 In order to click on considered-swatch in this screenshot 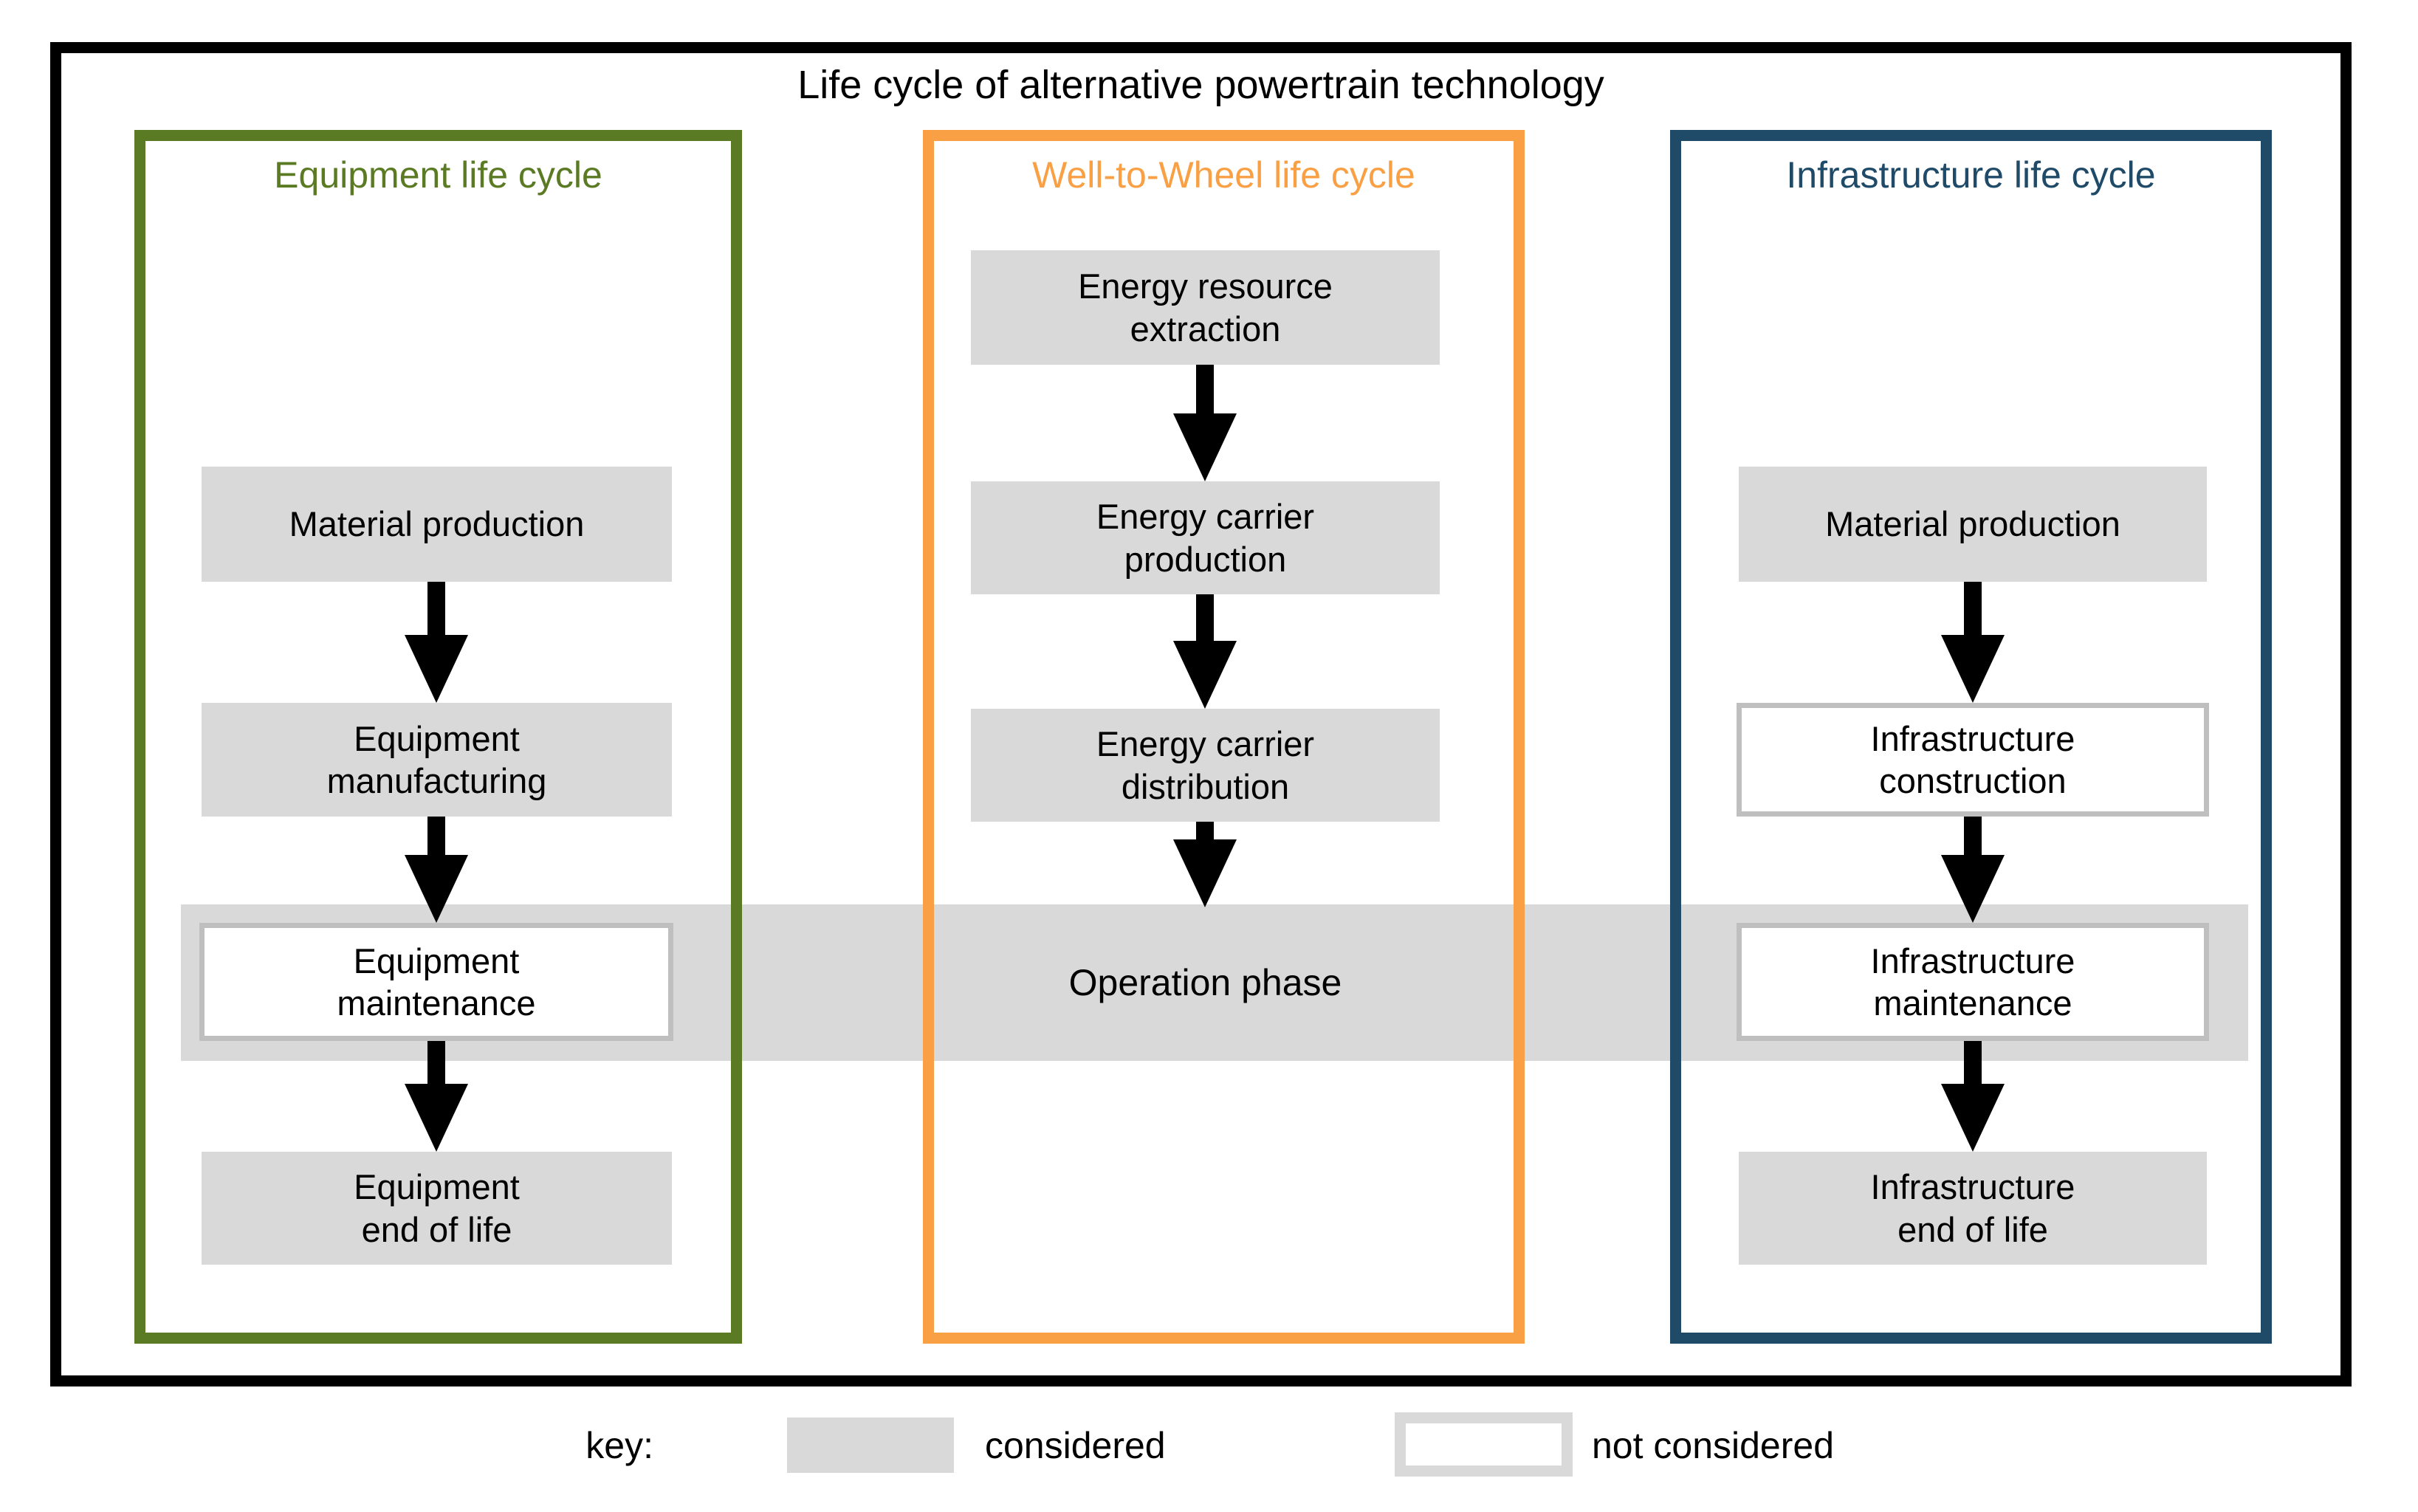, I will do `click(870, 1445)`.